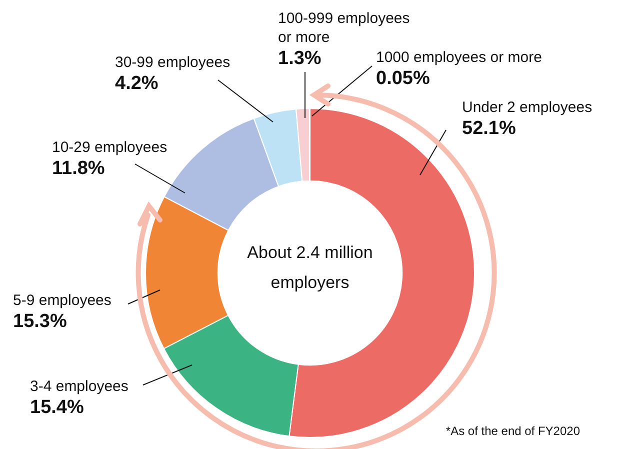 This screenshot has height=449, width=620. I want to click on slice-label: 100-999 employees or more, so click(344, 28).